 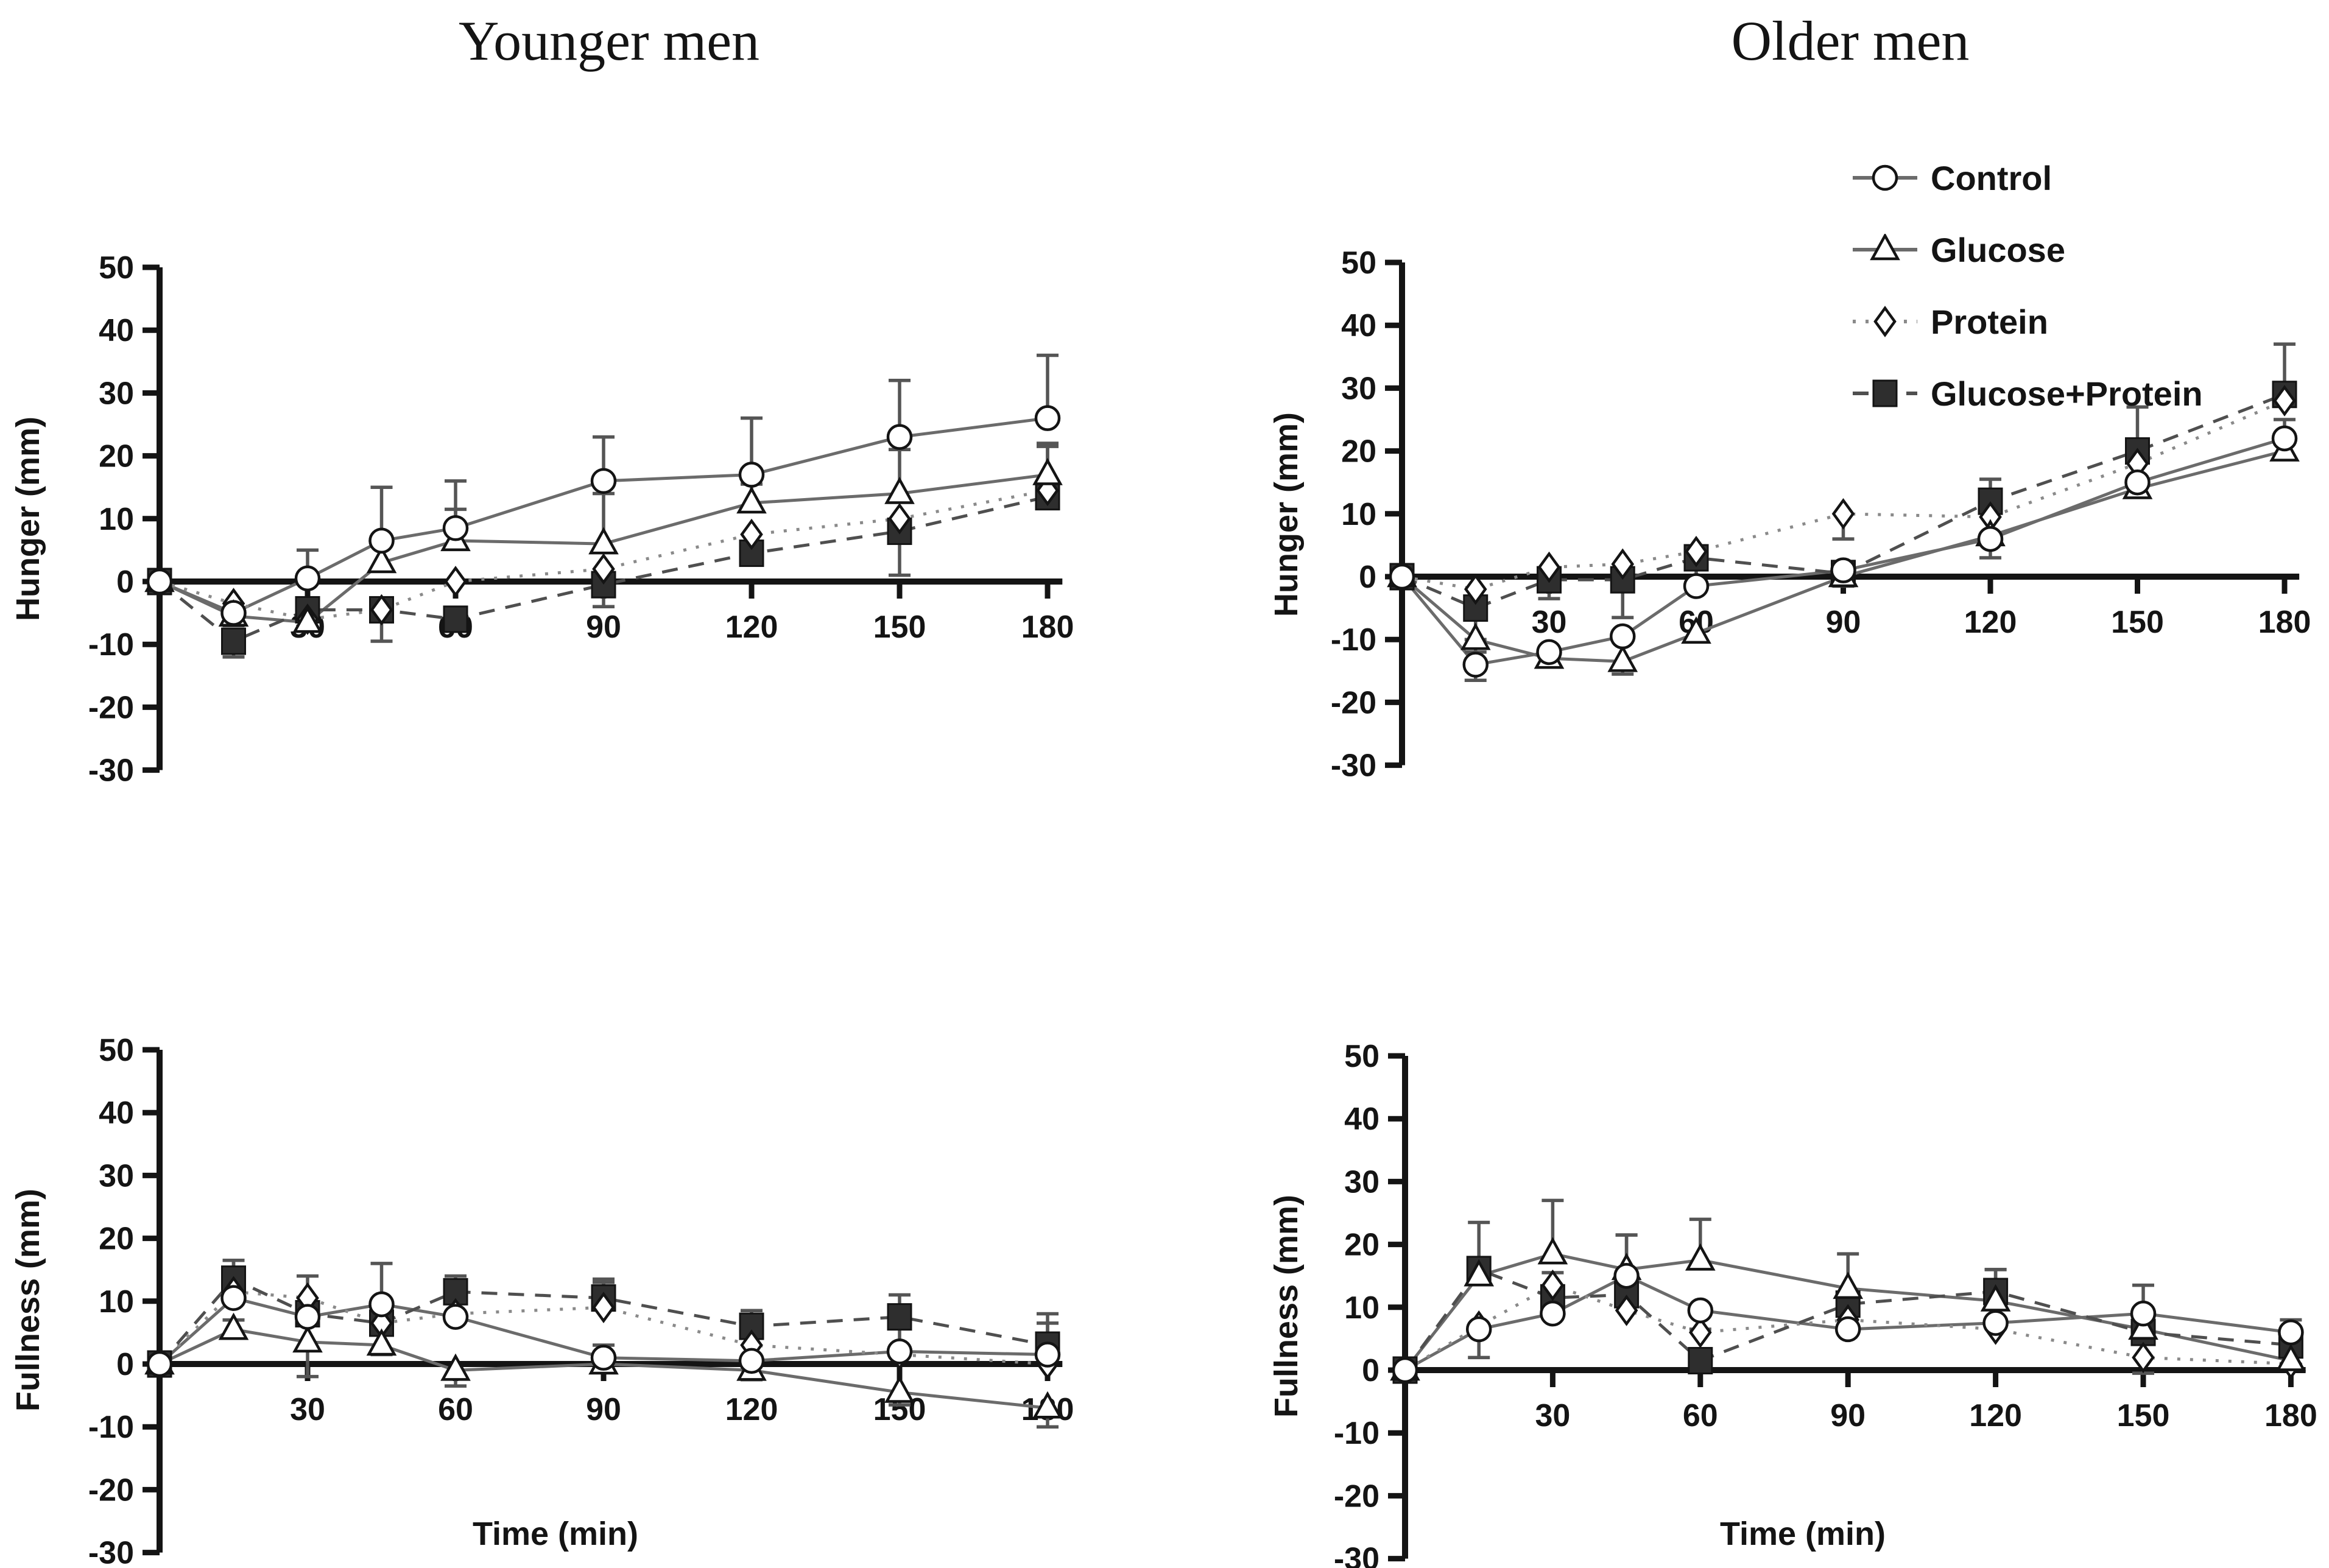 I want to click on circle-legend-glyph, so click(x=1885, y=177).